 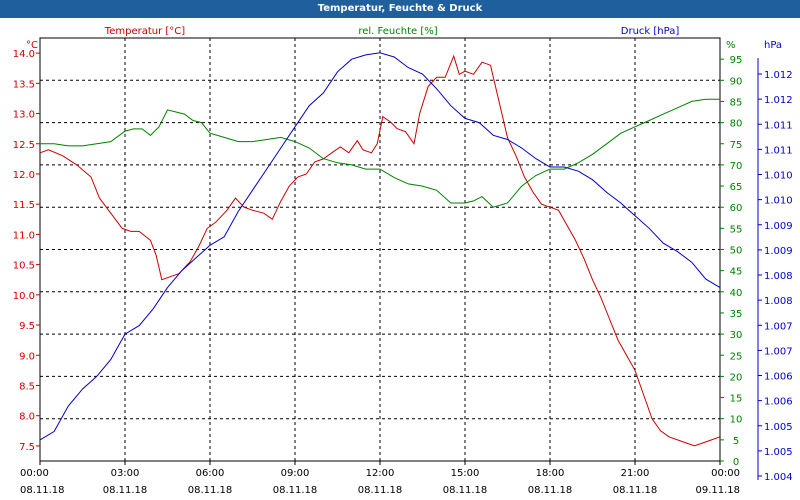 I want to click on temperature-tick-label: 13.0, so click(x=24, y=115).